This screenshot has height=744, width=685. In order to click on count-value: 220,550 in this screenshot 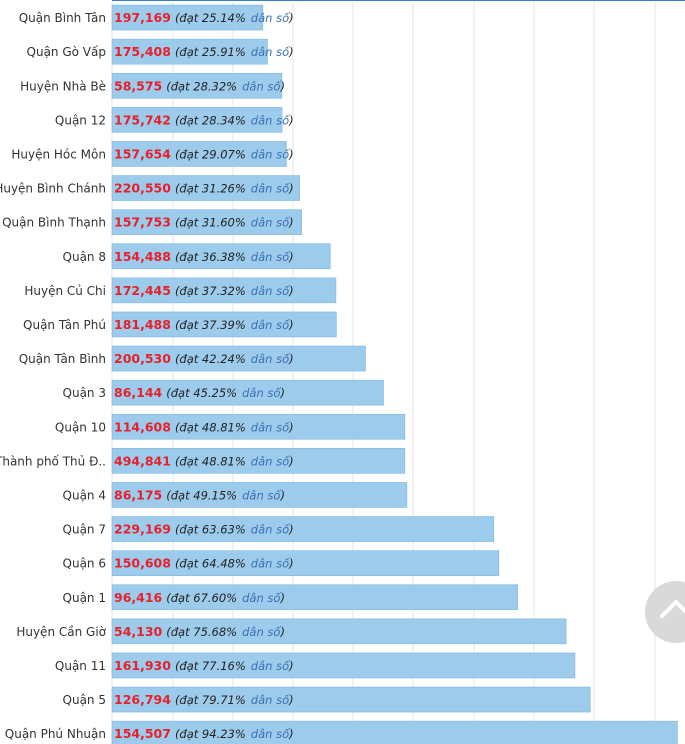, I will do `click(142, 188)`.